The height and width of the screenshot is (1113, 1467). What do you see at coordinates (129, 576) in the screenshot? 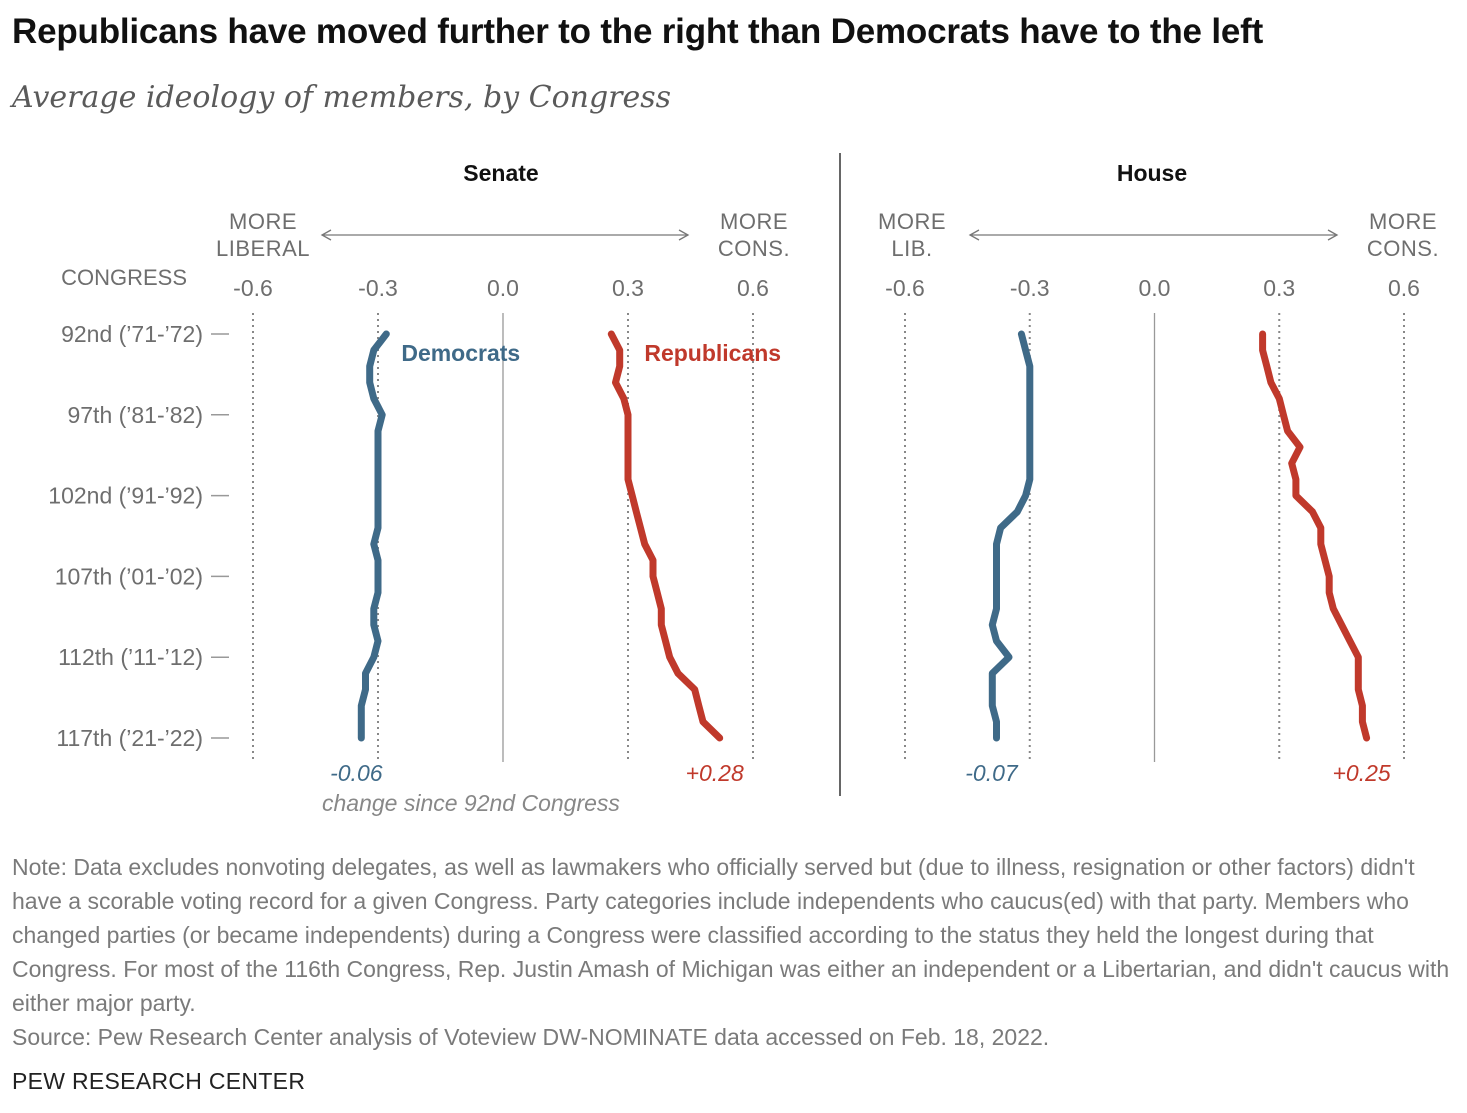
I see `congress-tick-label: 107th (’01-’02)` at bounding box center [129, 576].